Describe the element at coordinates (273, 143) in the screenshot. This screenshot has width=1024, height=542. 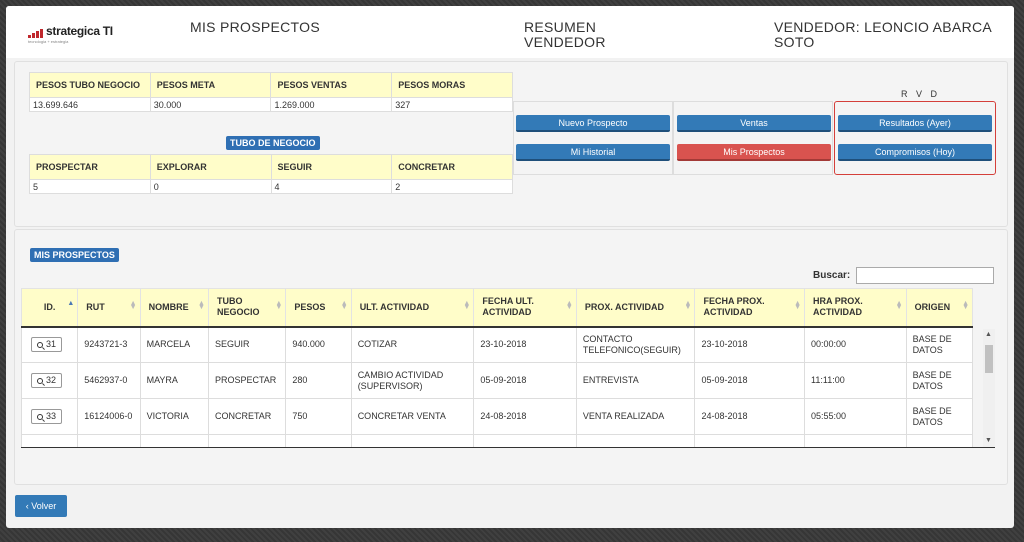
I see `tubo-negocio-badge: TUBO DE NEGOCIO` at that location.